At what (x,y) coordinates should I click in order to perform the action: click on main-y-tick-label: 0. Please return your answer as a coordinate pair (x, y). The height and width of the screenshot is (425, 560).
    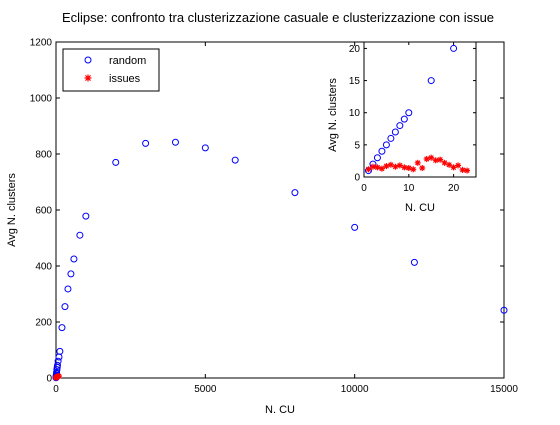
    Looking at the image, I should click on (49, 379).